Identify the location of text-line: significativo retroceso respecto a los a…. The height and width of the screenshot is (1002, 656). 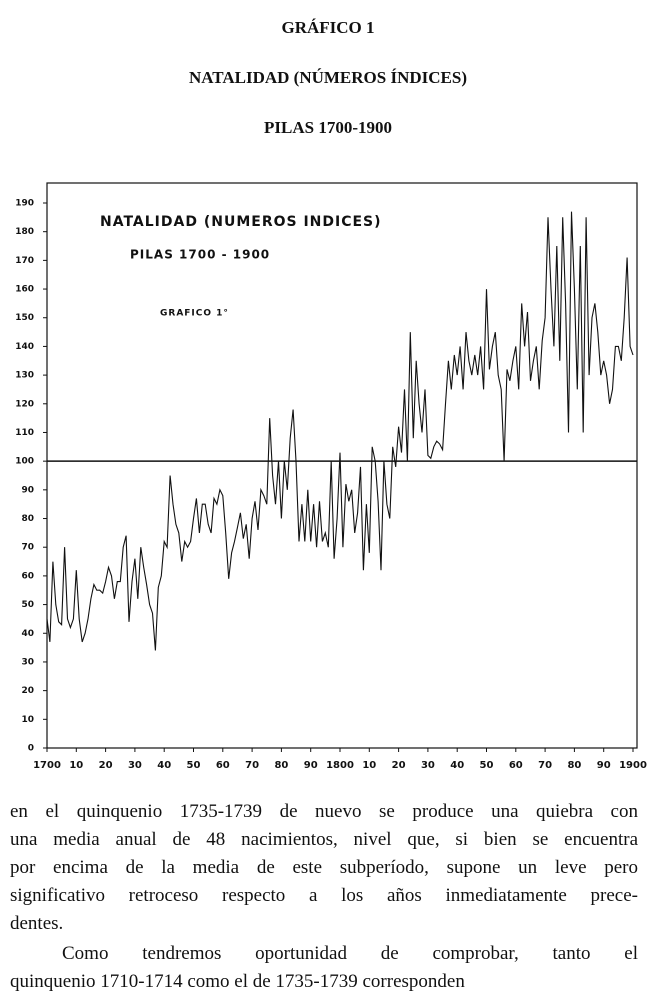
(324, 895).